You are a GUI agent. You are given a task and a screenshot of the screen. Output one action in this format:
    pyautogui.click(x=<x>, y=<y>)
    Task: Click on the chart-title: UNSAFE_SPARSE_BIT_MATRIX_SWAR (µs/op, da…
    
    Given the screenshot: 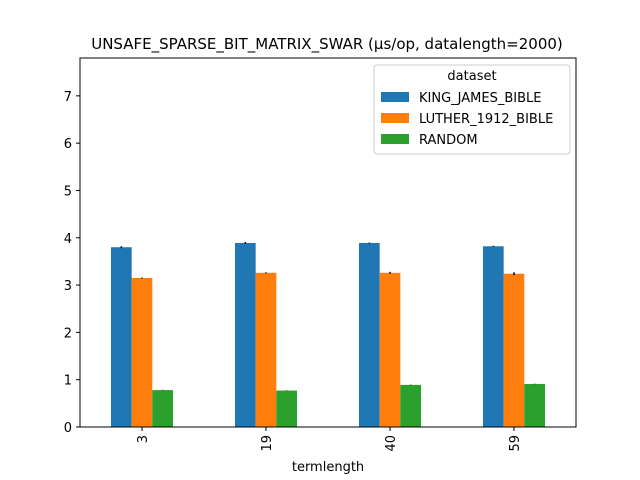 What is the action you would take?
    pyautogui.click(x=327, y=44)
    